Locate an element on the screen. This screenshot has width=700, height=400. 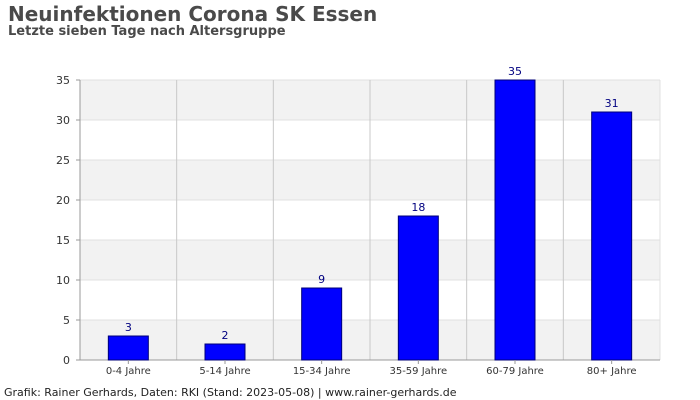
y-tick-label: 25 is located at coordinates (63, 160).